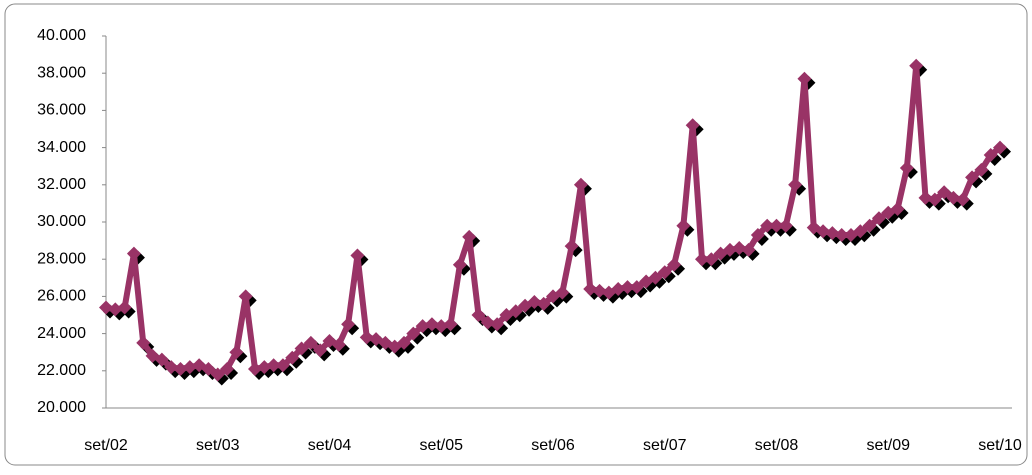  Describe the element at coordinates (888, 445) in the screenshot. I see `x-tick-label: set/09` at that location.